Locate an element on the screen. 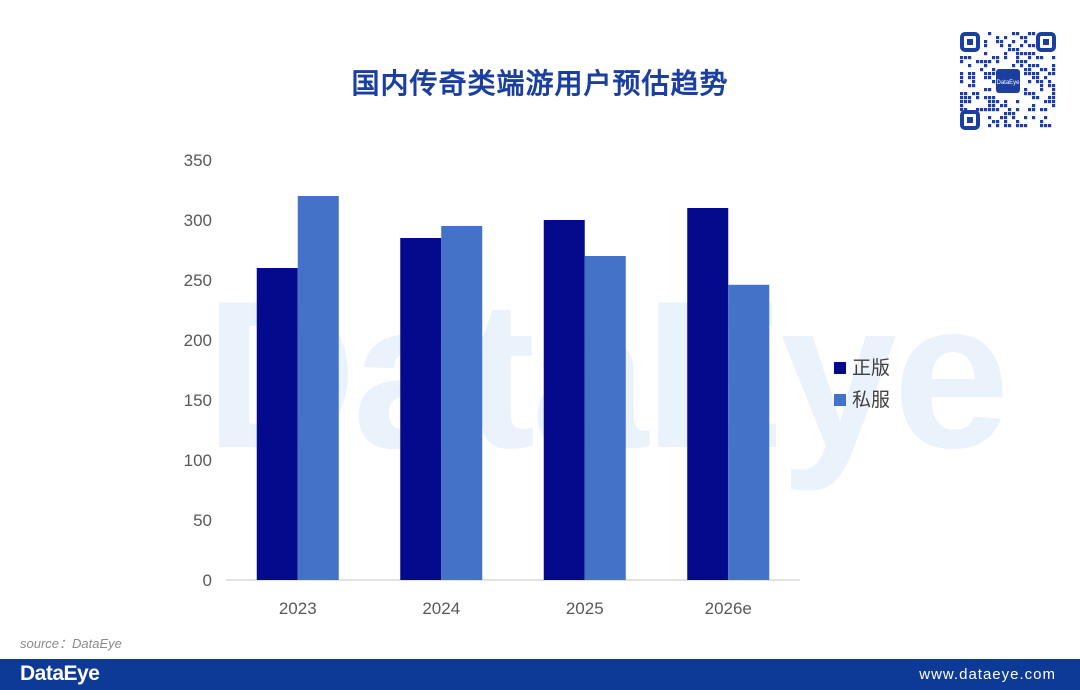 This screenshot has height=690, width=1080. legend-label: 私服 is located at coordinates (871, 400).